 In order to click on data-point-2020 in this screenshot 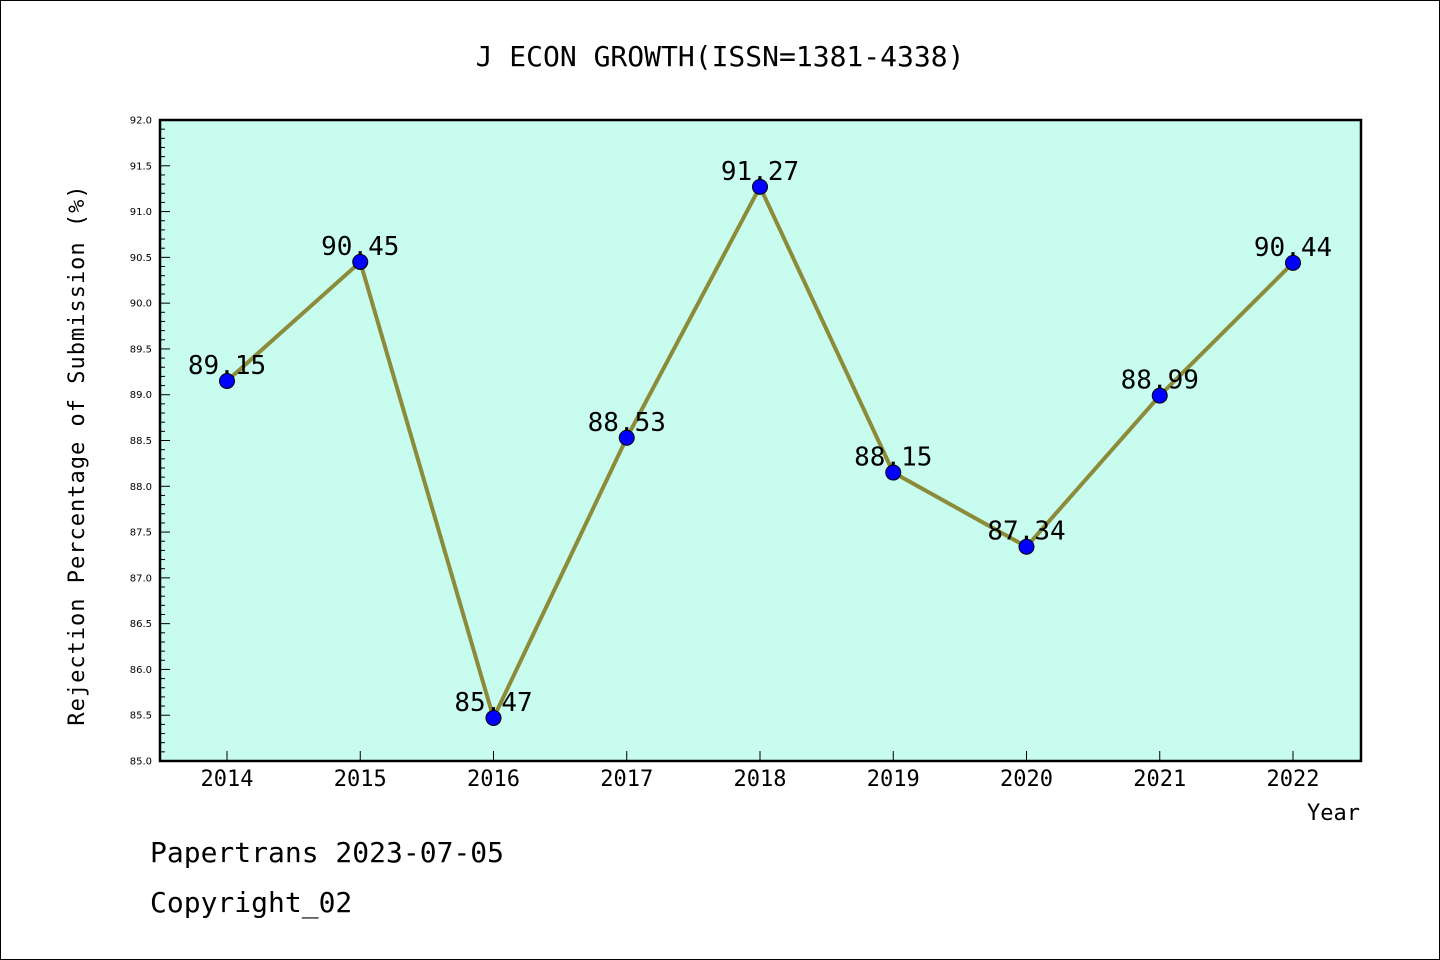, I will do `click(1026, 546)`.